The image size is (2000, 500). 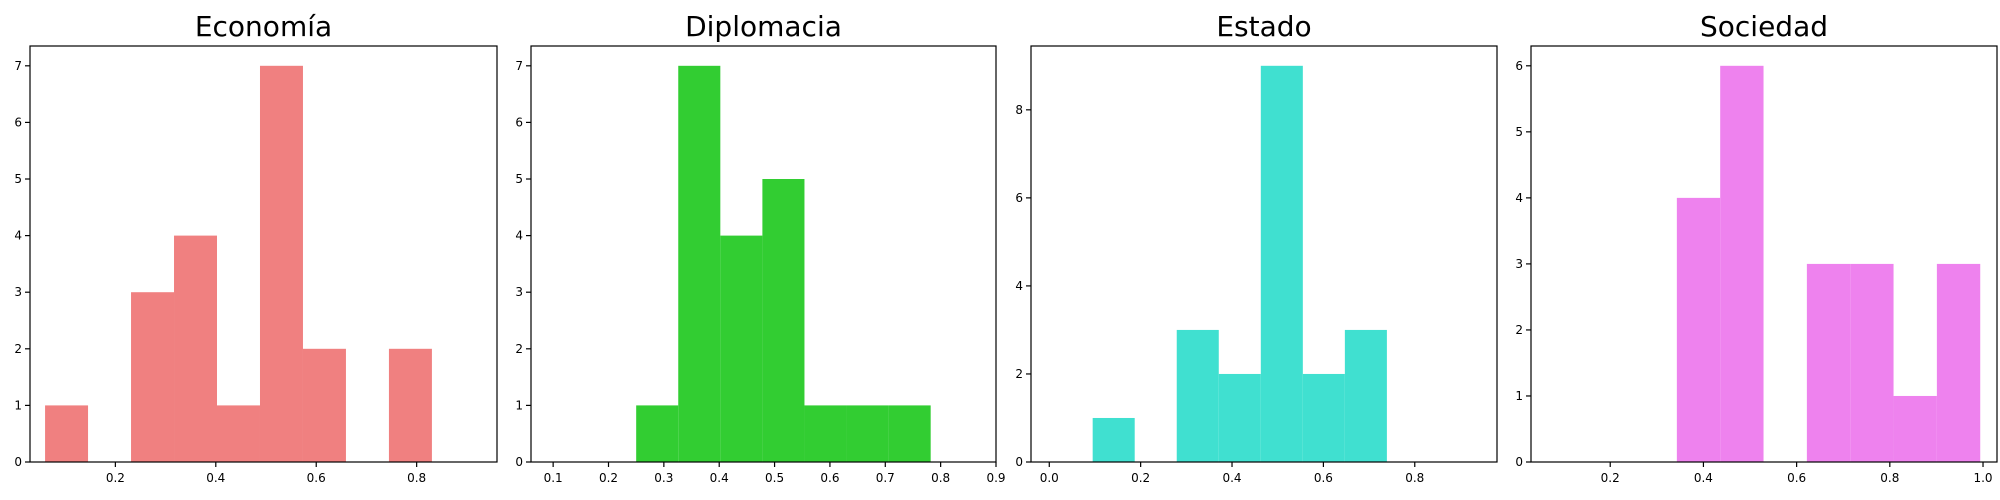 I want to click on x-tick-label: 0.0, so click(x=1049, y=478).